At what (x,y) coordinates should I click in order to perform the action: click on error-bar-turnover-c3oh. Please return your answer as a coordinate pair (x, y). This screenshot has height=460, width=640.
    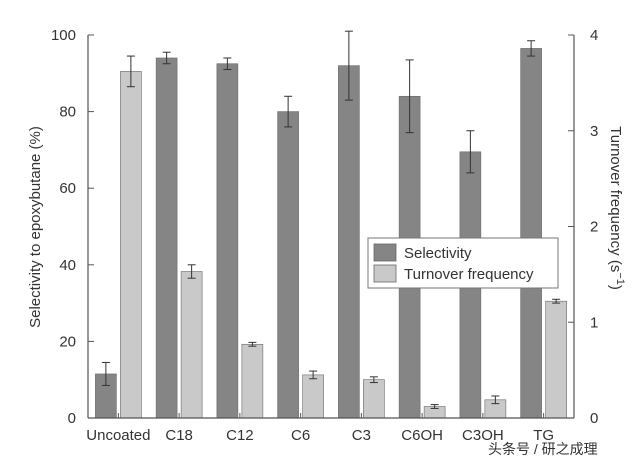
    Looking at the image, I should click on (495, 400).